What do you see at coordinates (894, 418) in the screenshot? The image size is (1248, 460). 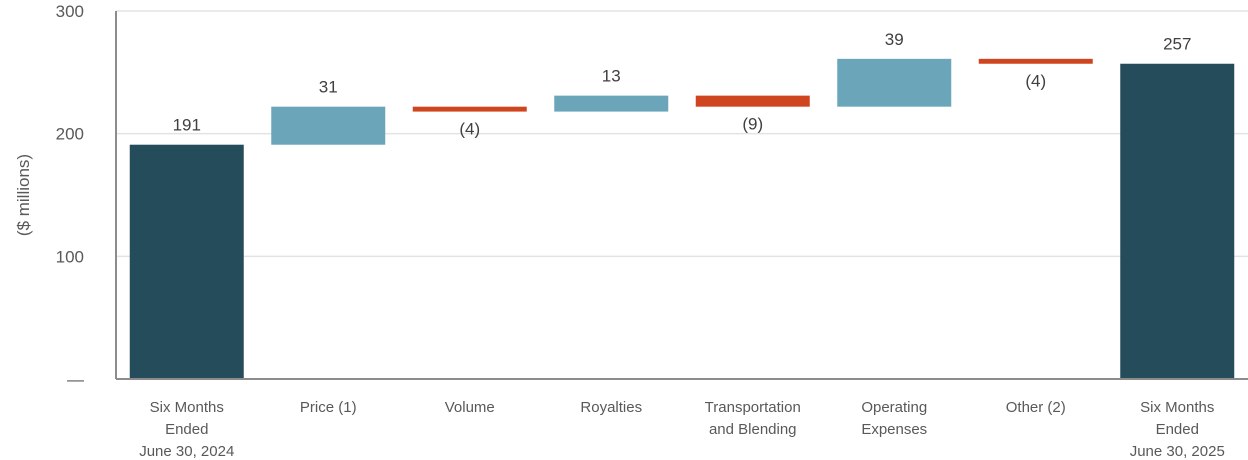 I see `category-label: Operating Expenses` at bounding box center [894, 418].